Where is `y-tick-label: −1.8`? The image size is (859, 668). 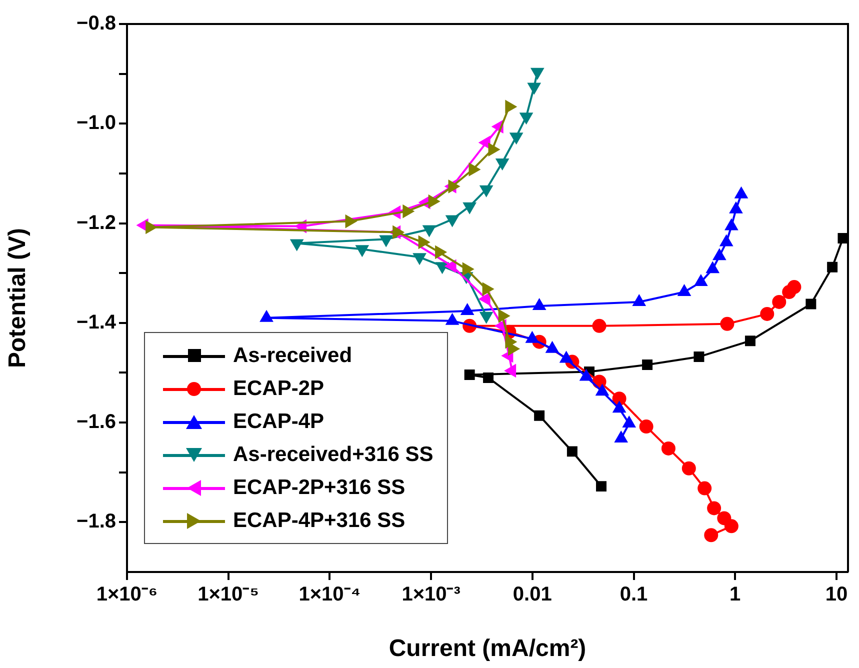 y-tick-label: −1.8 is located at coordinates (96, 521).